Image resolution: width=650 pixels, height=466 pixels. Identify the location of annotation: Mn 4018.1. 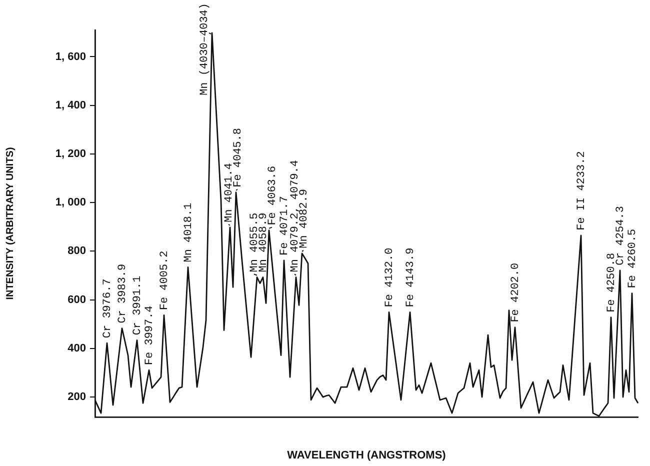
(188, 232).